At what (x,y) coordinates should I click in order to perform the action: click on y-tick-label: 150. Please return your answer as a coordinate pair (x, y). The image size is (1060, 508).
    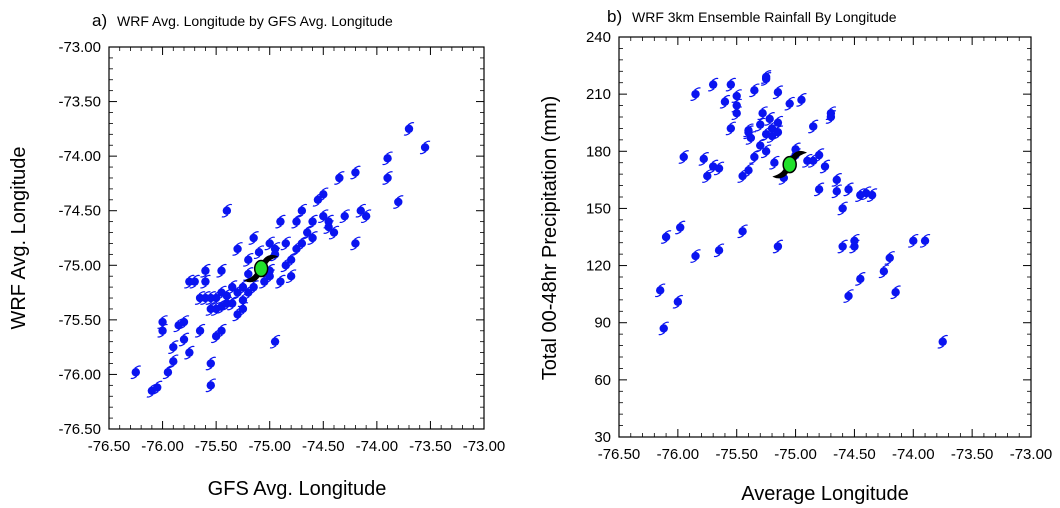
    Looking at the image, I should click on (598, 208).